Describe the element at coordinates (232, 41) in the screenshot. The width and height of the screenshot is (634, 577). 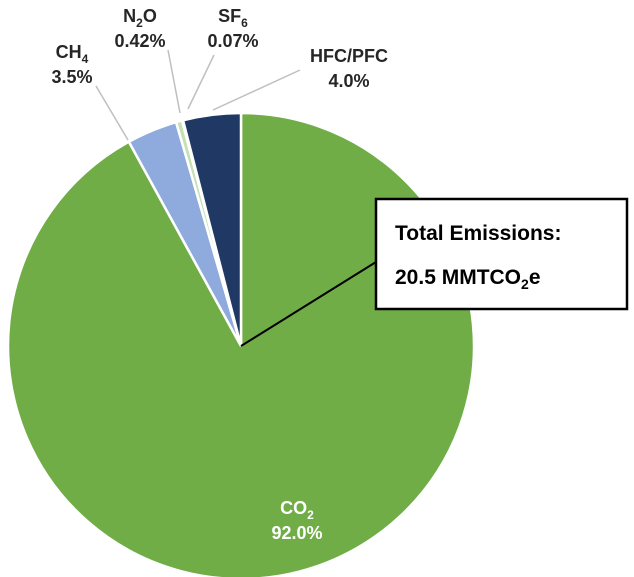
I see `slice-label-value: 0.07%` at that location.